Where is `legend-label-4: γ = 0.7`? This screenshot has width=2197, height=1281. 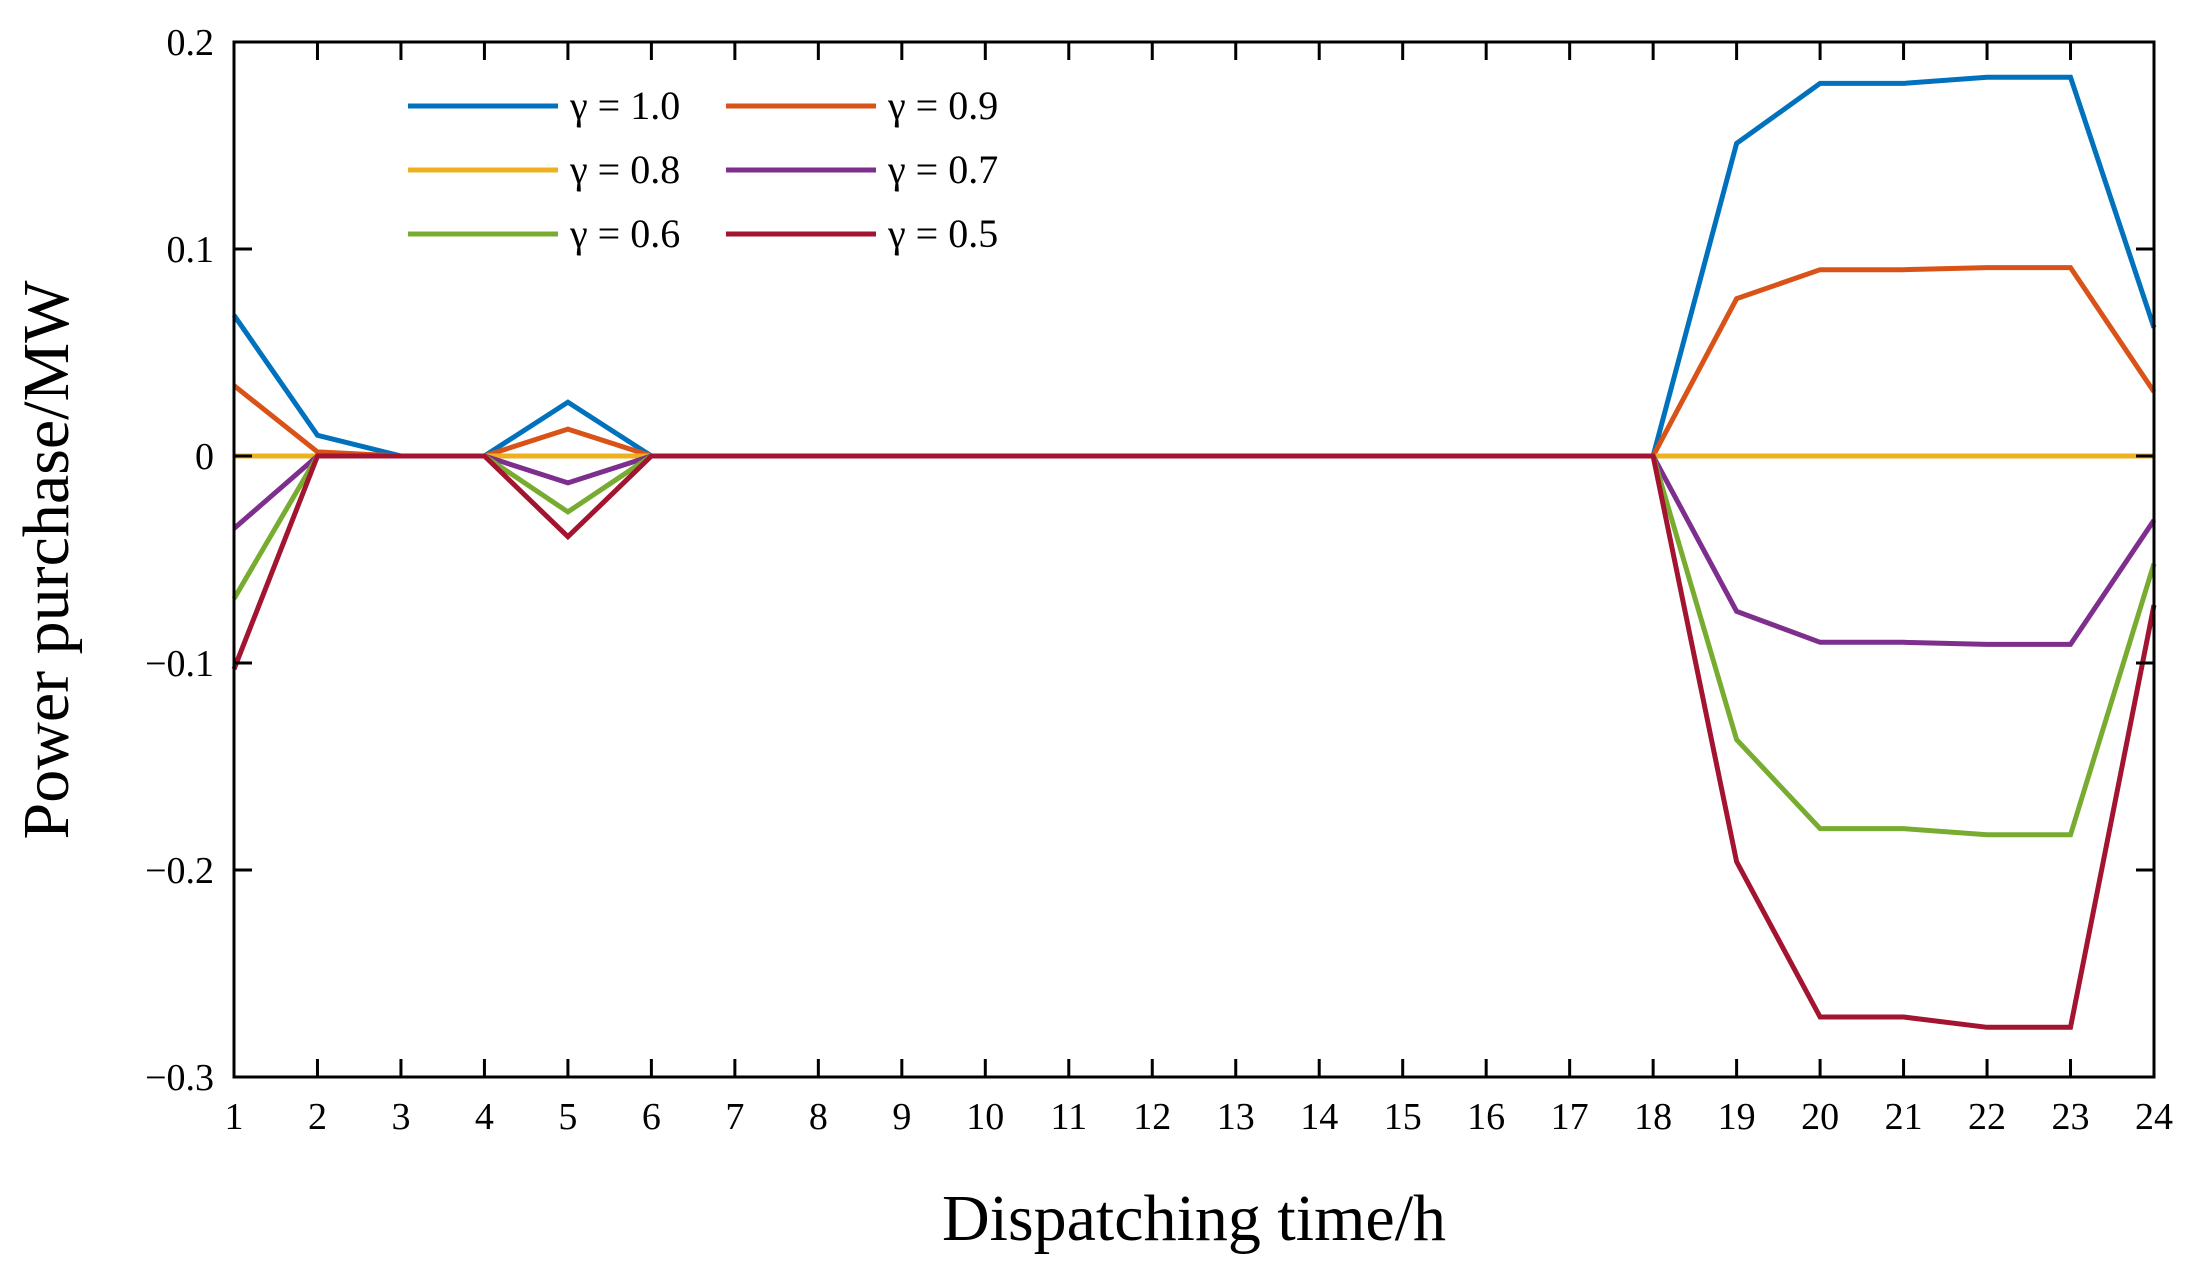
legend-label-4: γ = 0.7 is located at coordinates (942, 169).